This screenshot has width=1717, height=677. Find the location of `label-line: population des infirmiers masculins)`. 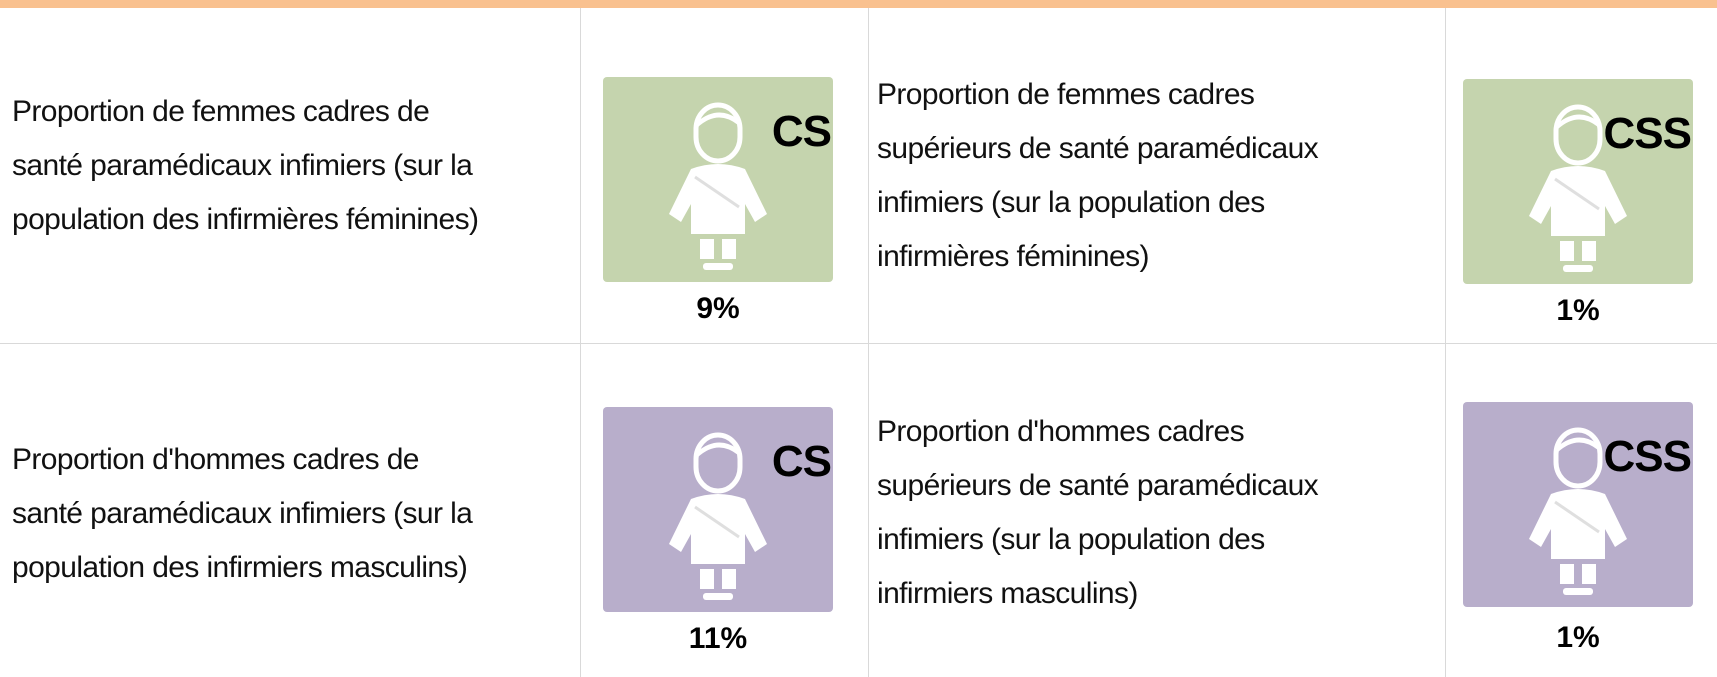

label-line: population des infirmiers masculins) is located at coordinates (240, 567).